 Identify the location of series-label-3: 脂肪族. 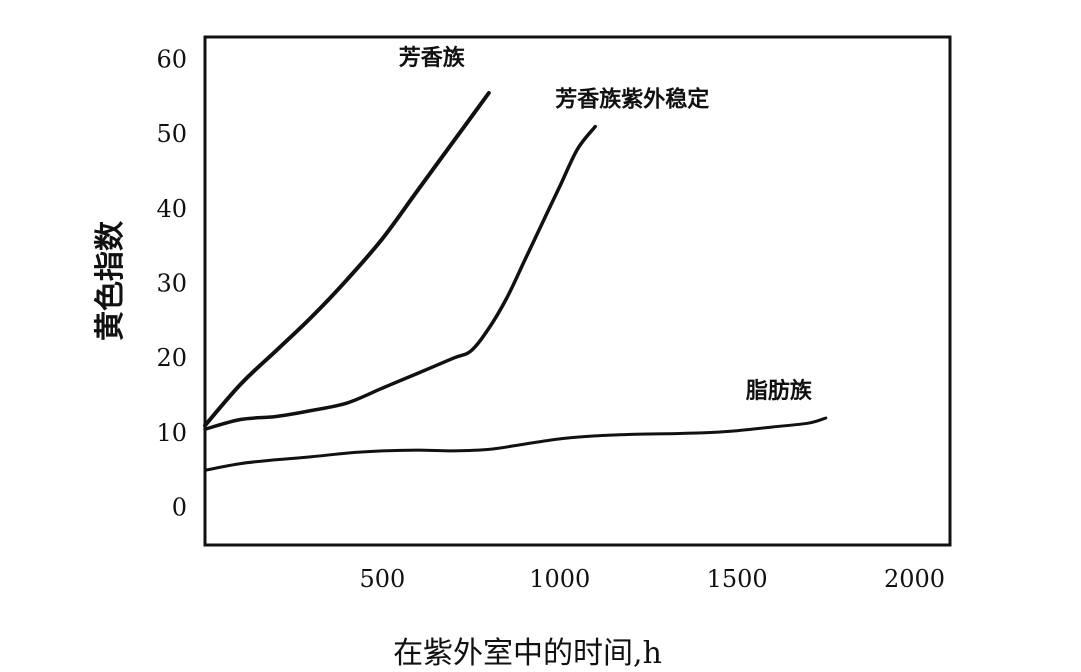
(779, 391).